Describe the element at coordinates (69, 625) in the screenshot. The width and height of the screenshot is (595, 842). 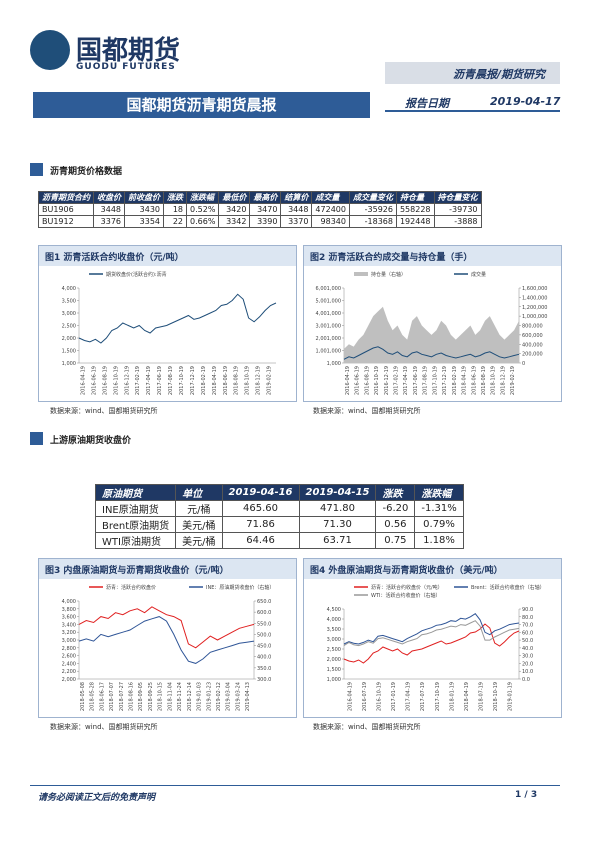
I see `y-tick-label: 3,400` at that location.